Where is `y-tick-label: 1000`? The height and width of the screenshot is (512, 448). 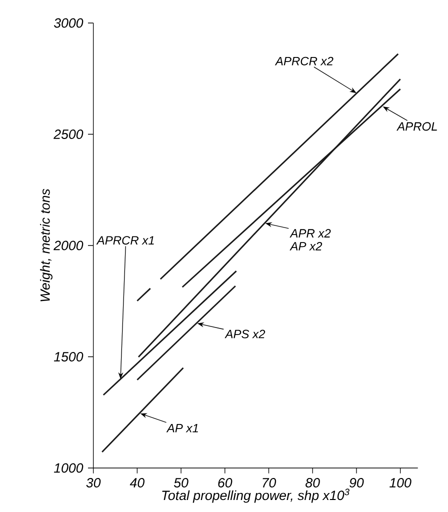 y-tick-label: 1000 is located at coordinates (69, 468).